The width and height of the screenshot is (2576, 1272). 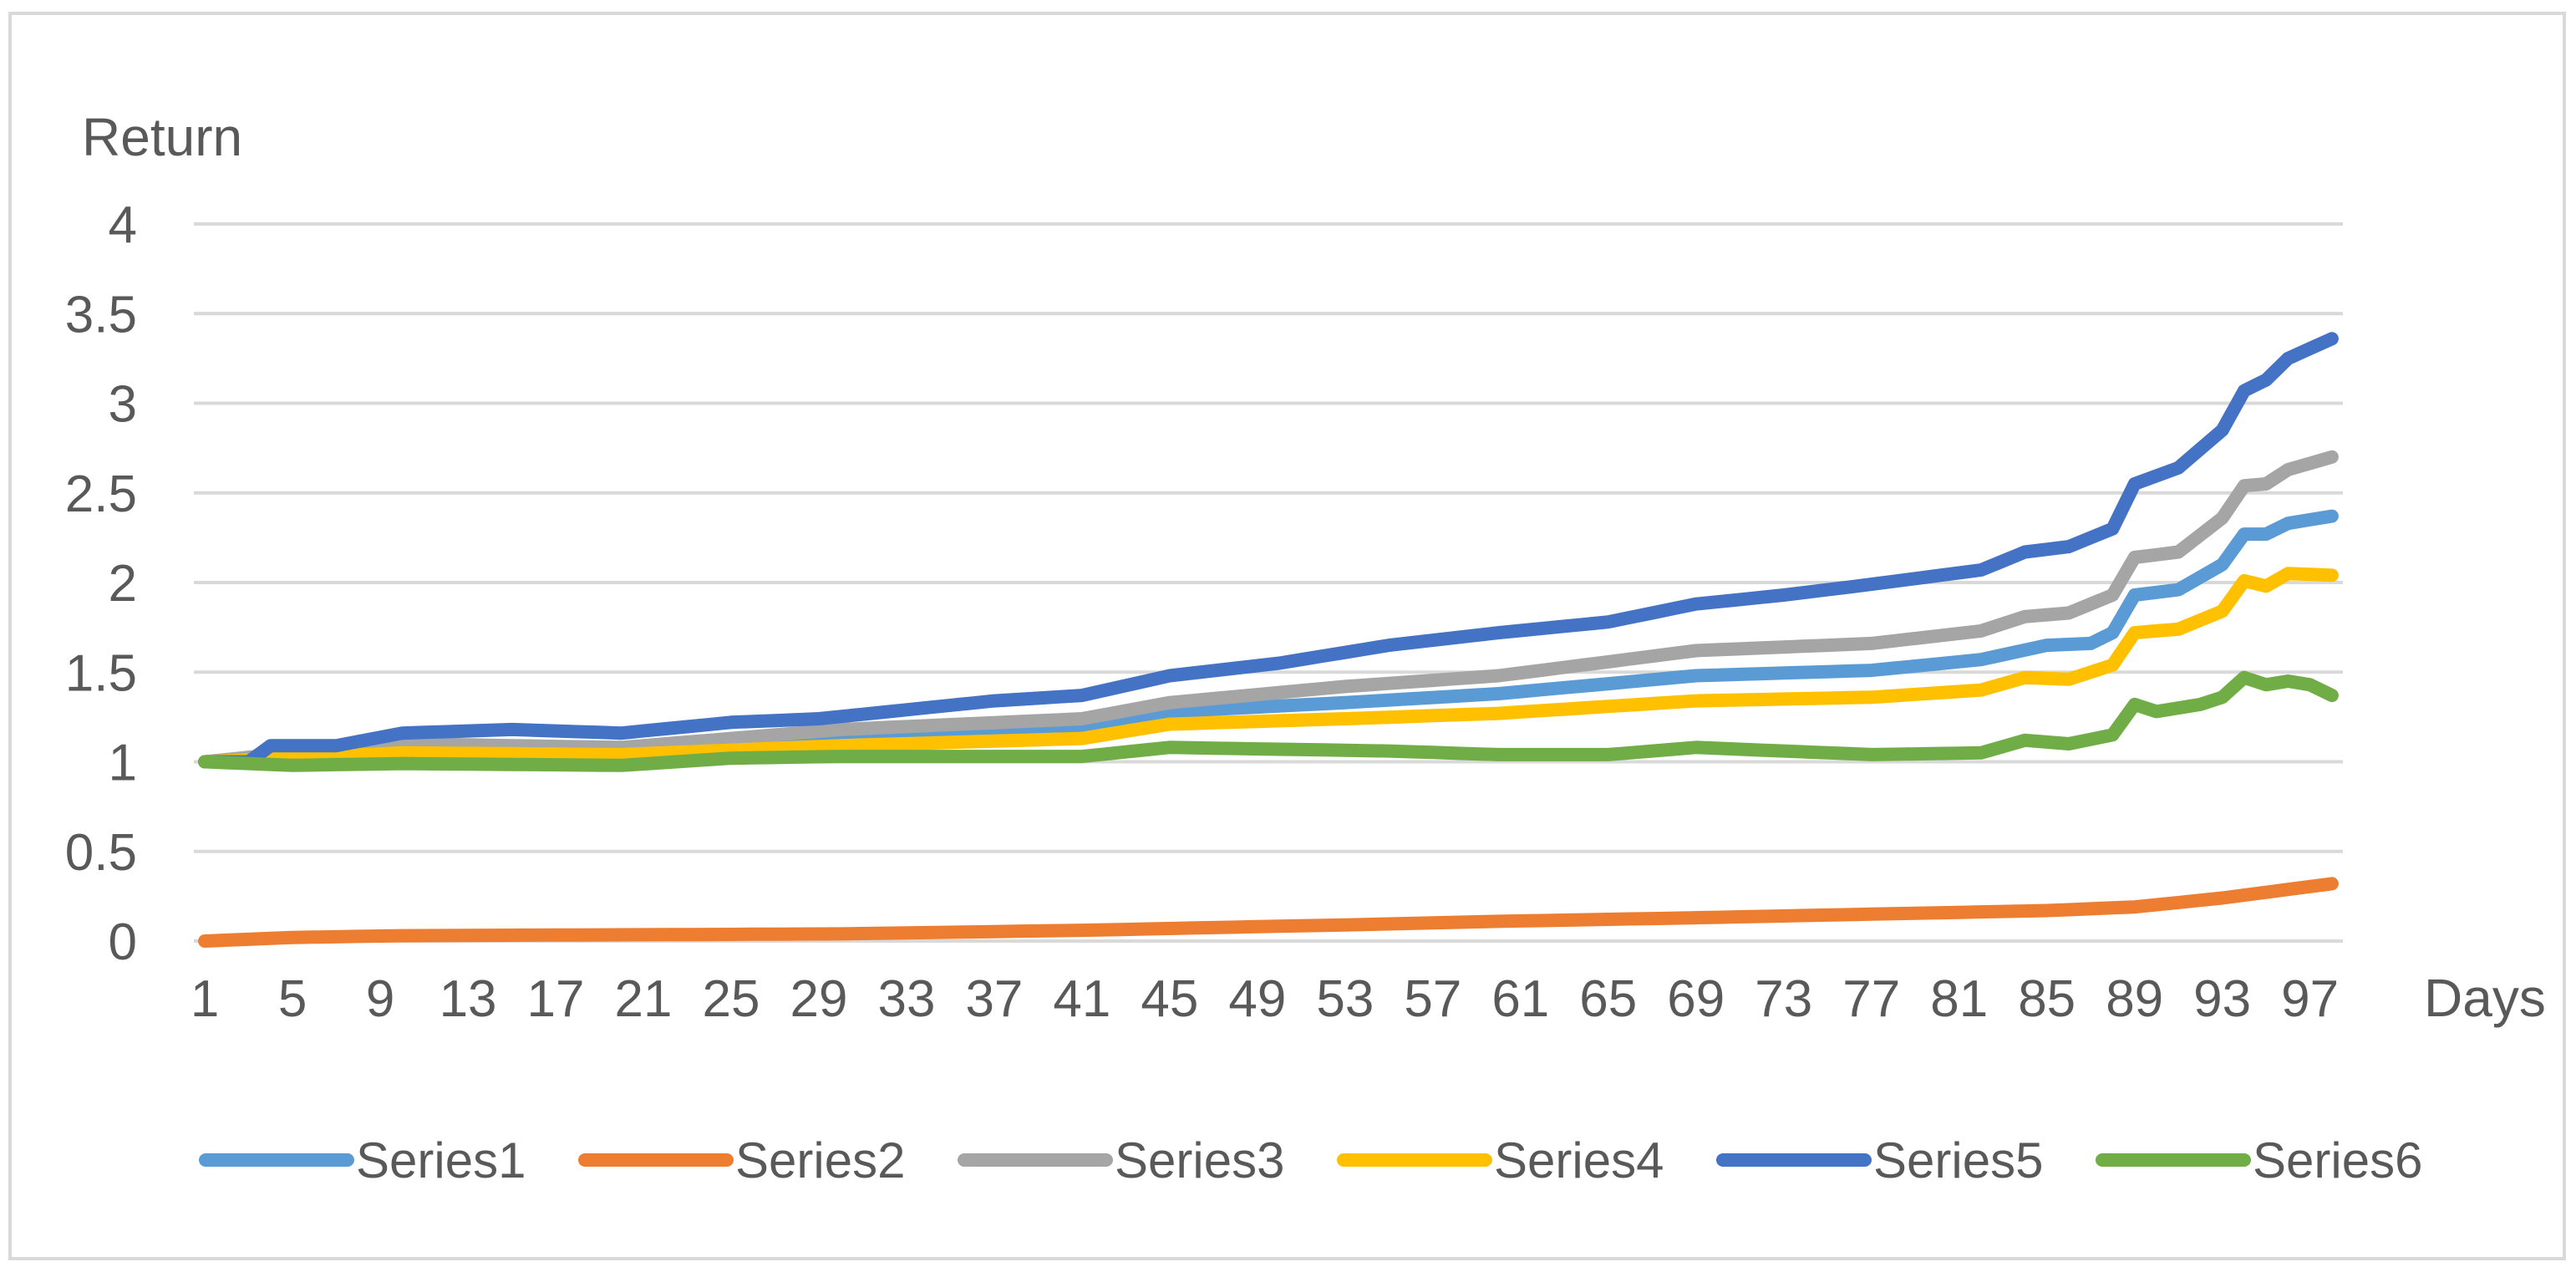 I want to click on x-tick-label: 9, so click(x=380, y=999).